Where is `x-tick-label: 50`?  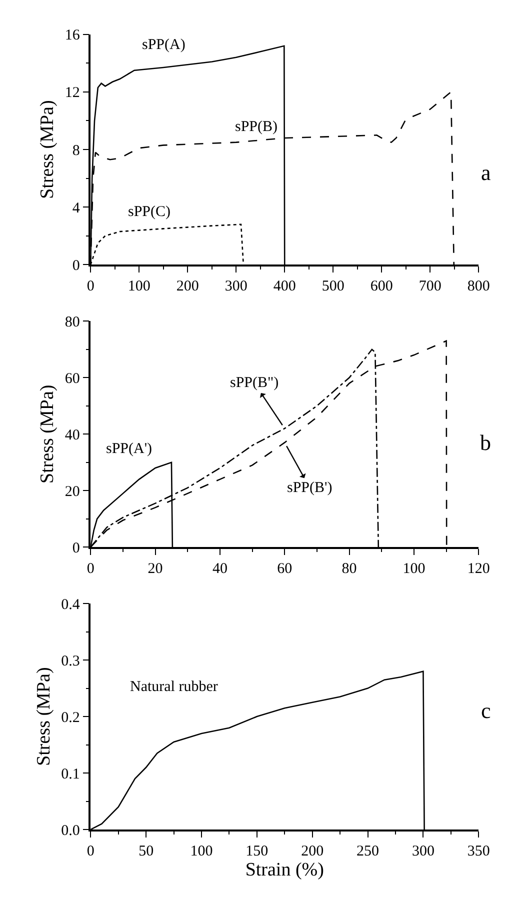
x-tick-label: 50 is located at coordinates (146, 851).